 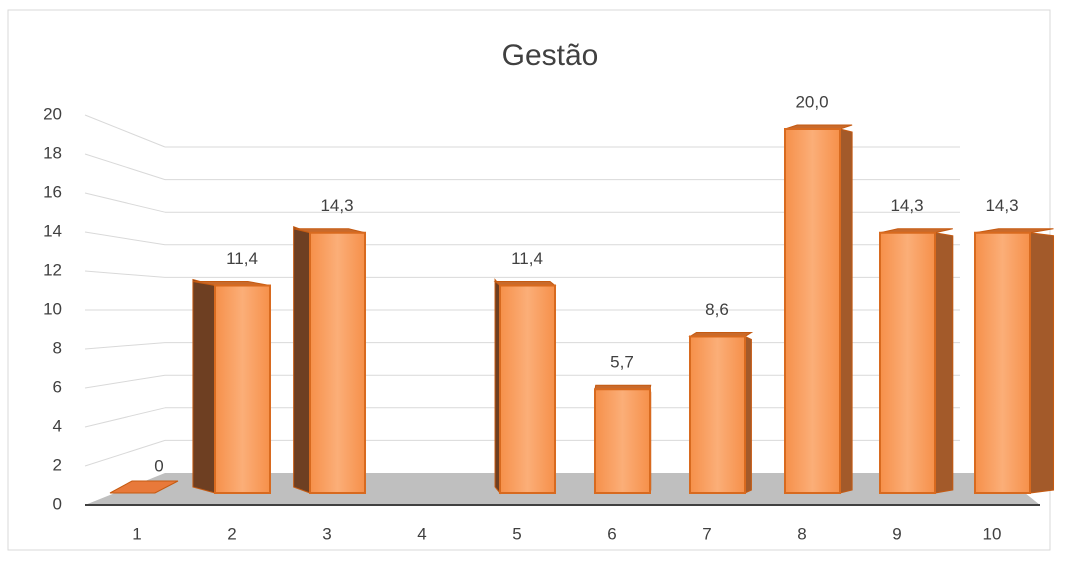 What do you see at coordinates (158, 465) in the screenshot?
I see `data-label: 0` at bounding box center [158, 465].